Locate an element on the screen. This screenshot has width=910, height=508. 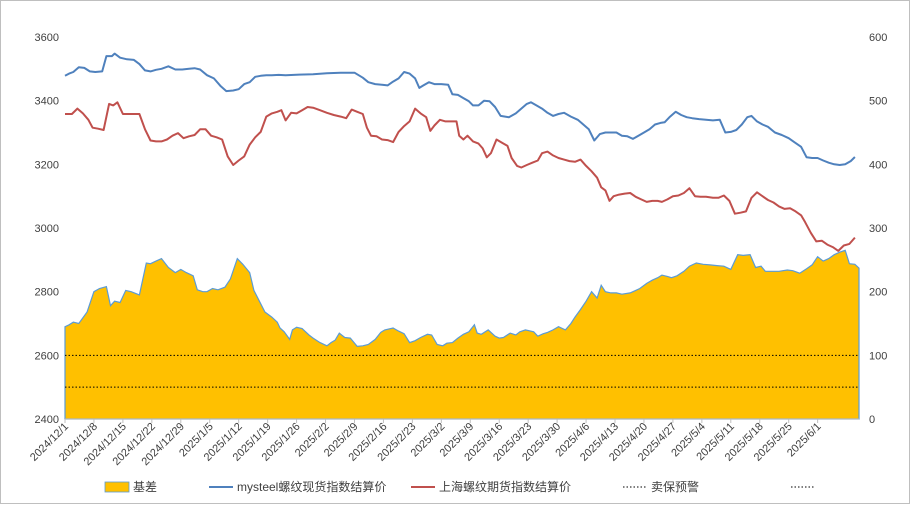
warning-lines-layer is located at coordinates (462, 371).